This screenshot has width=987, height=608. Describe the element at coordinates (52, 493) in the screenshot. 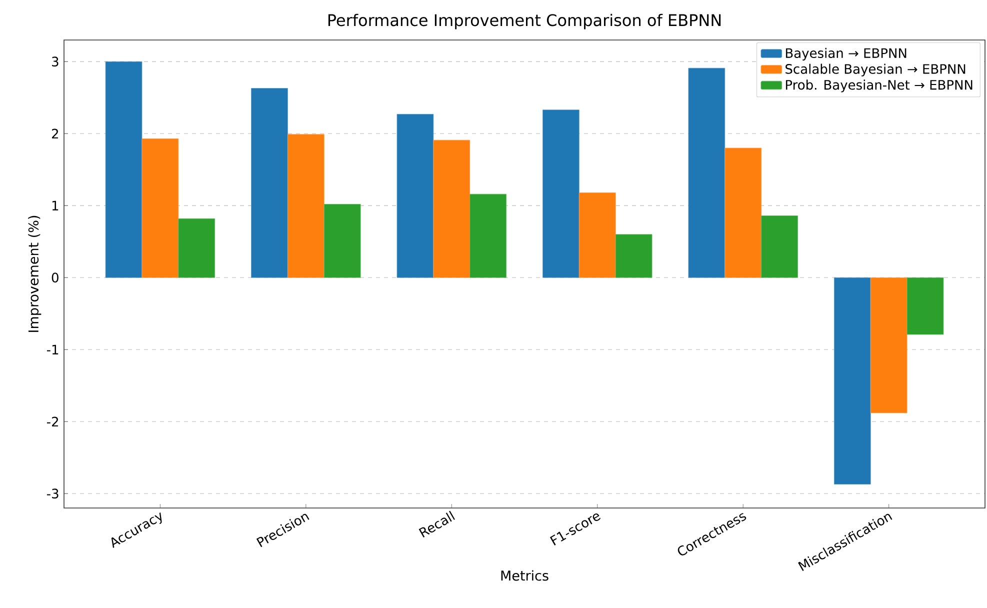

I see `y-tick-label: -3` at that location.